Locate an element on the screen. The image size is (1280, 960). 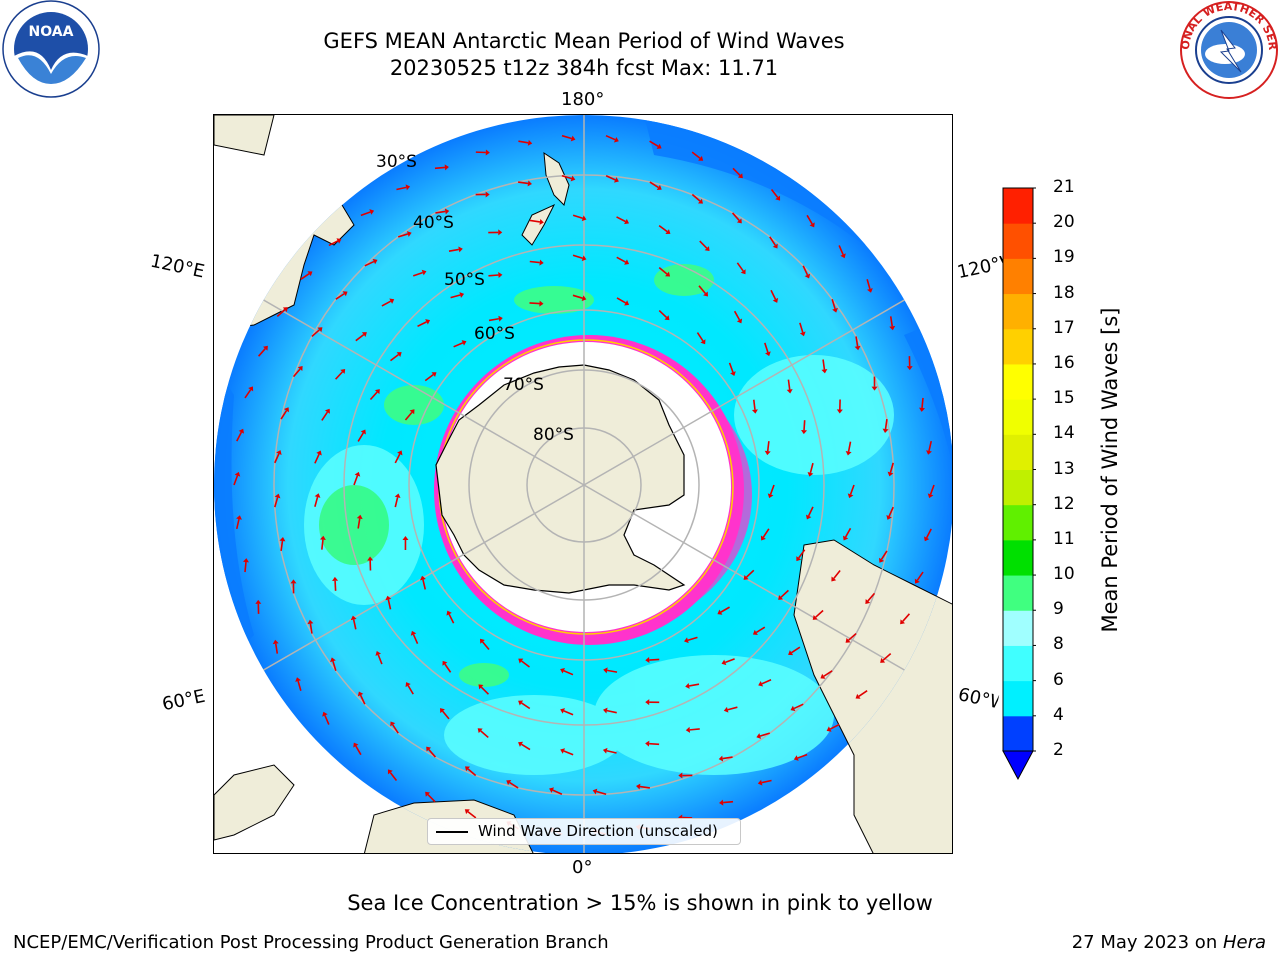
noaa-logo-text: NOAA is located at coordinates (51, 32).